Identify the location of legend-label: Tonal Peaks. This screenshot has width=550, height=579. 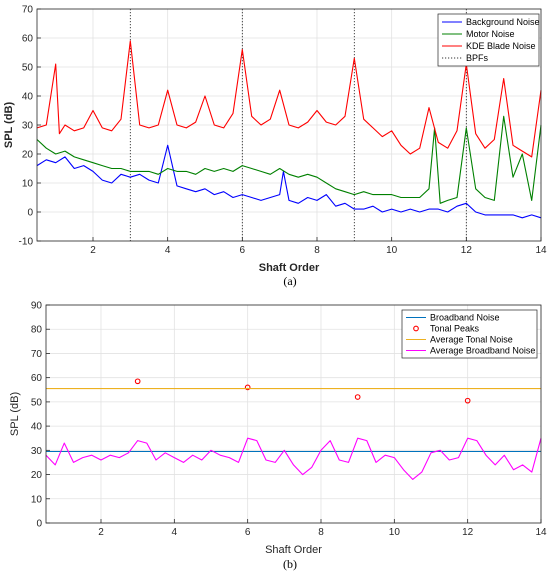
(455, 329).